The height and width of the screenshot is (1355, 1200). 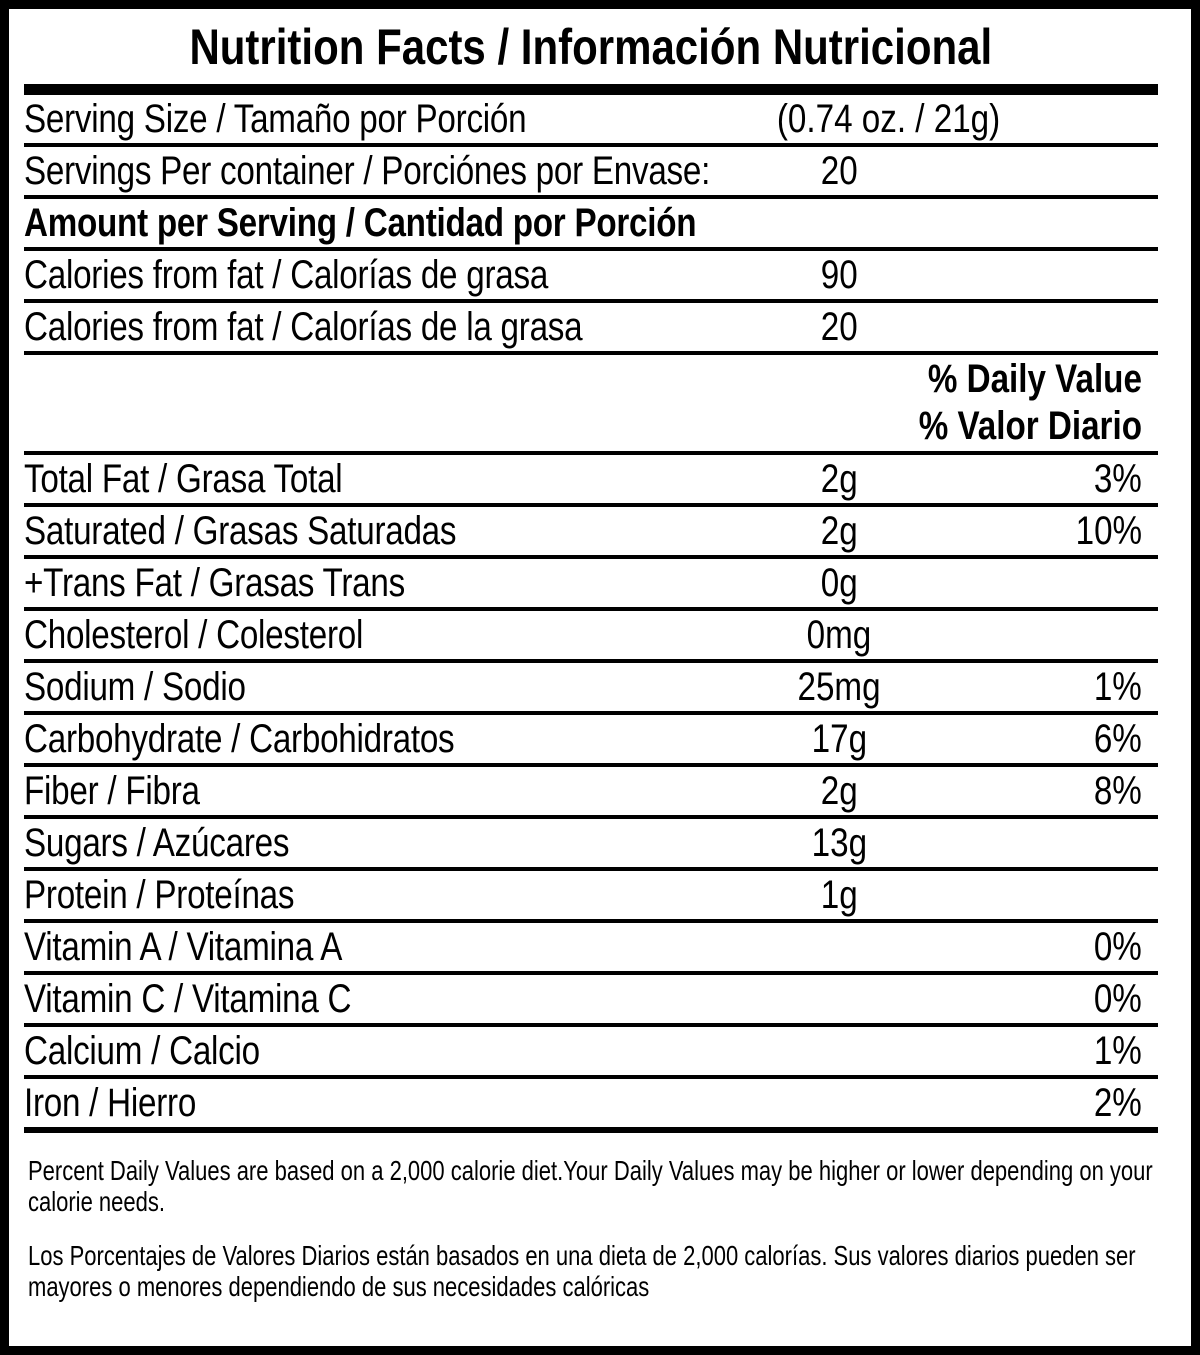 I want to click on sodium-amount: 25mg, so click(x=839, y=686).